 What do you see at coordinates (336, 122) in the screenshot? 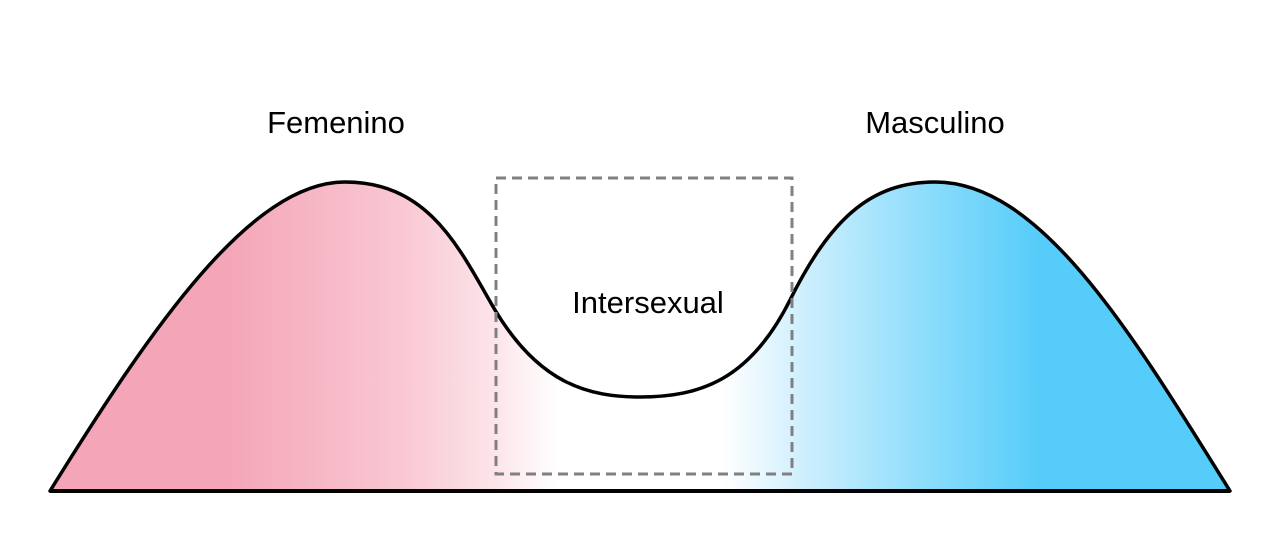
I see `label-femenino: Femenino` at bounding box center [336, 122].